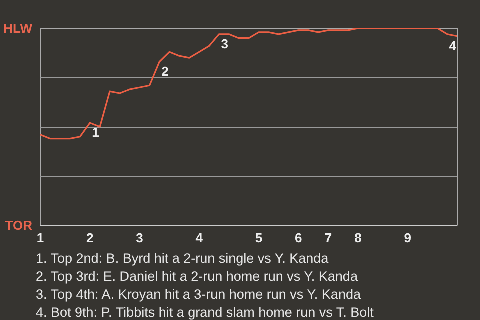  What do you see at coordinates (197, 276) in the screenshot?
I see `text: 2. Top 3rd: E. Daniel hit a 2-run home run vs Y. Kanda` at bounding box center [197, 276].